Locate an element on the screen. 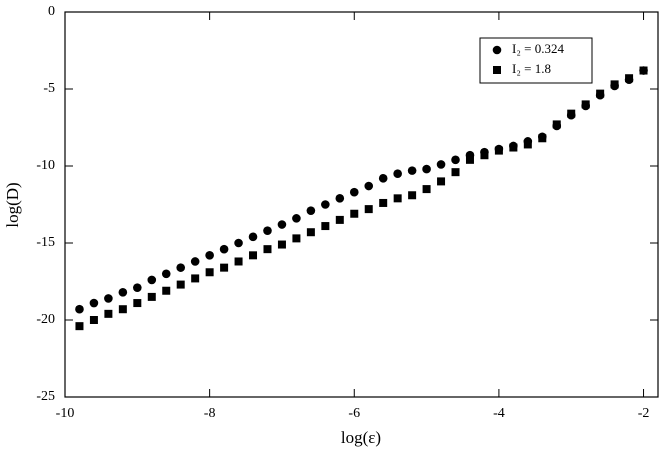  x-axis-label: log(ε) is located at coordinates (361, 437).